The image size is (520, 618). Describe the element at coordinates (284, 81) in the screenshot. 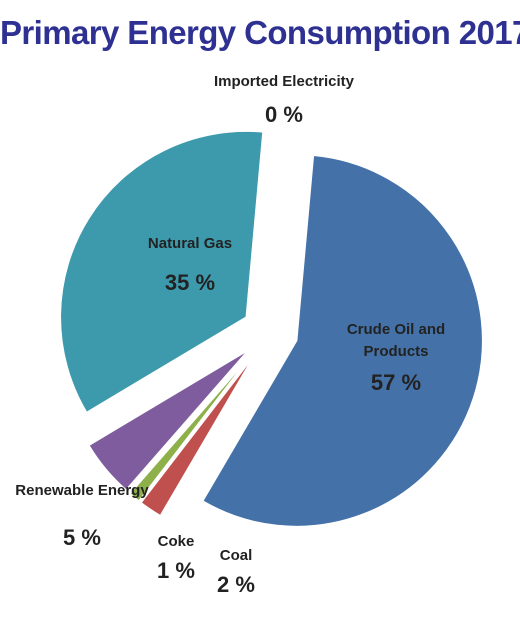

I see `slice-label-imported-electricity: Imported Electricity` at that location.